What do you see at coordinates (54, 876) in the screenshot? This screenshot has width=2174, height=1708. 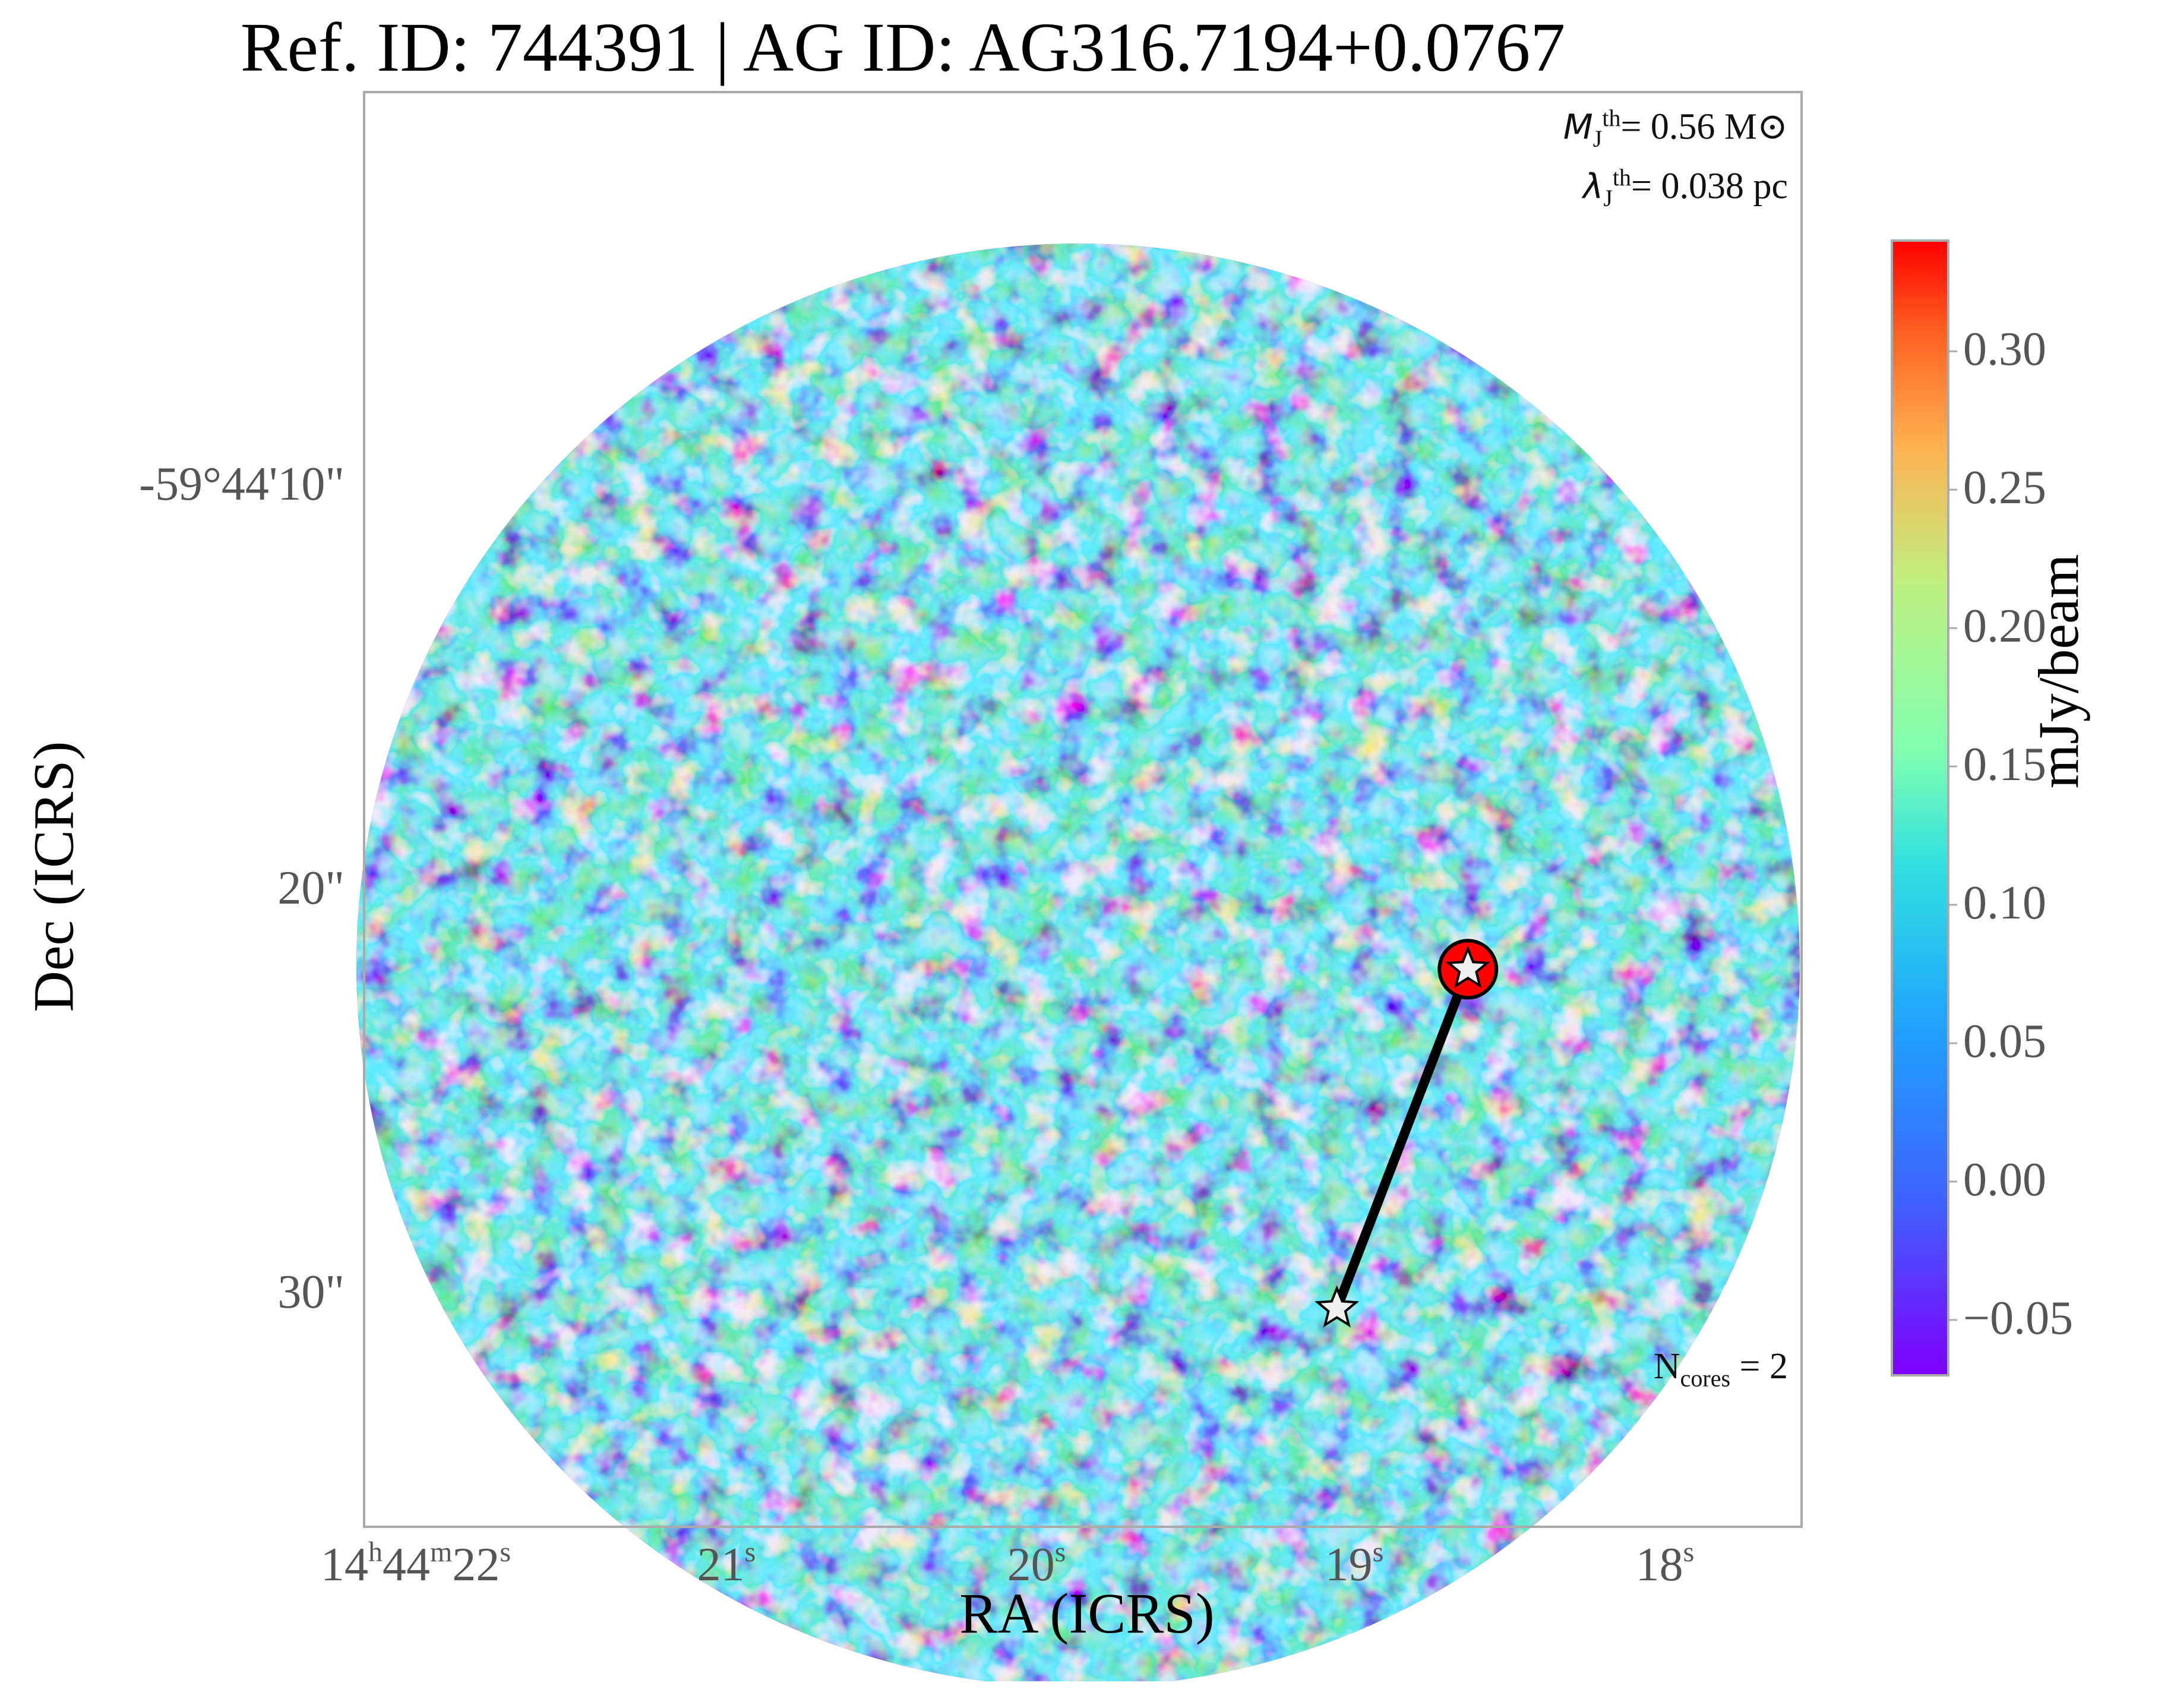 I see `y-axis-title: Dec (ICRS)` at bounding box center [54, 876].